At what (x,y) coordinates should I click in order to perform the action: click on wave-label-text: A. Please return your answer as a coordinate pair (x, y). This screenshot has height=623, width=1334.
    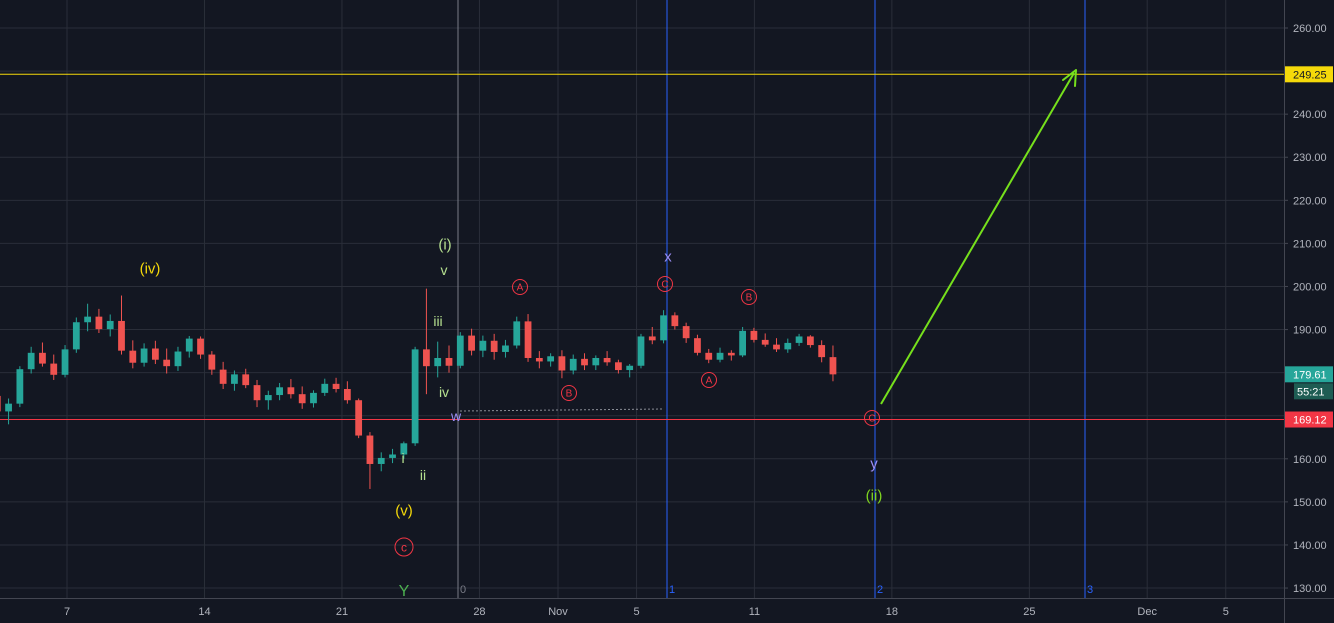
    Looking at the image, I should click on (520, 288).